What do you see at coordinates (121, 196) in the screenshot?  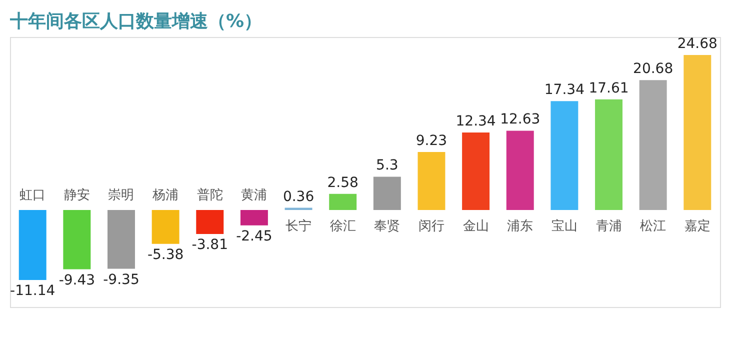 I see `x-tick-label: 崇明` at bounding box center [121, 196].